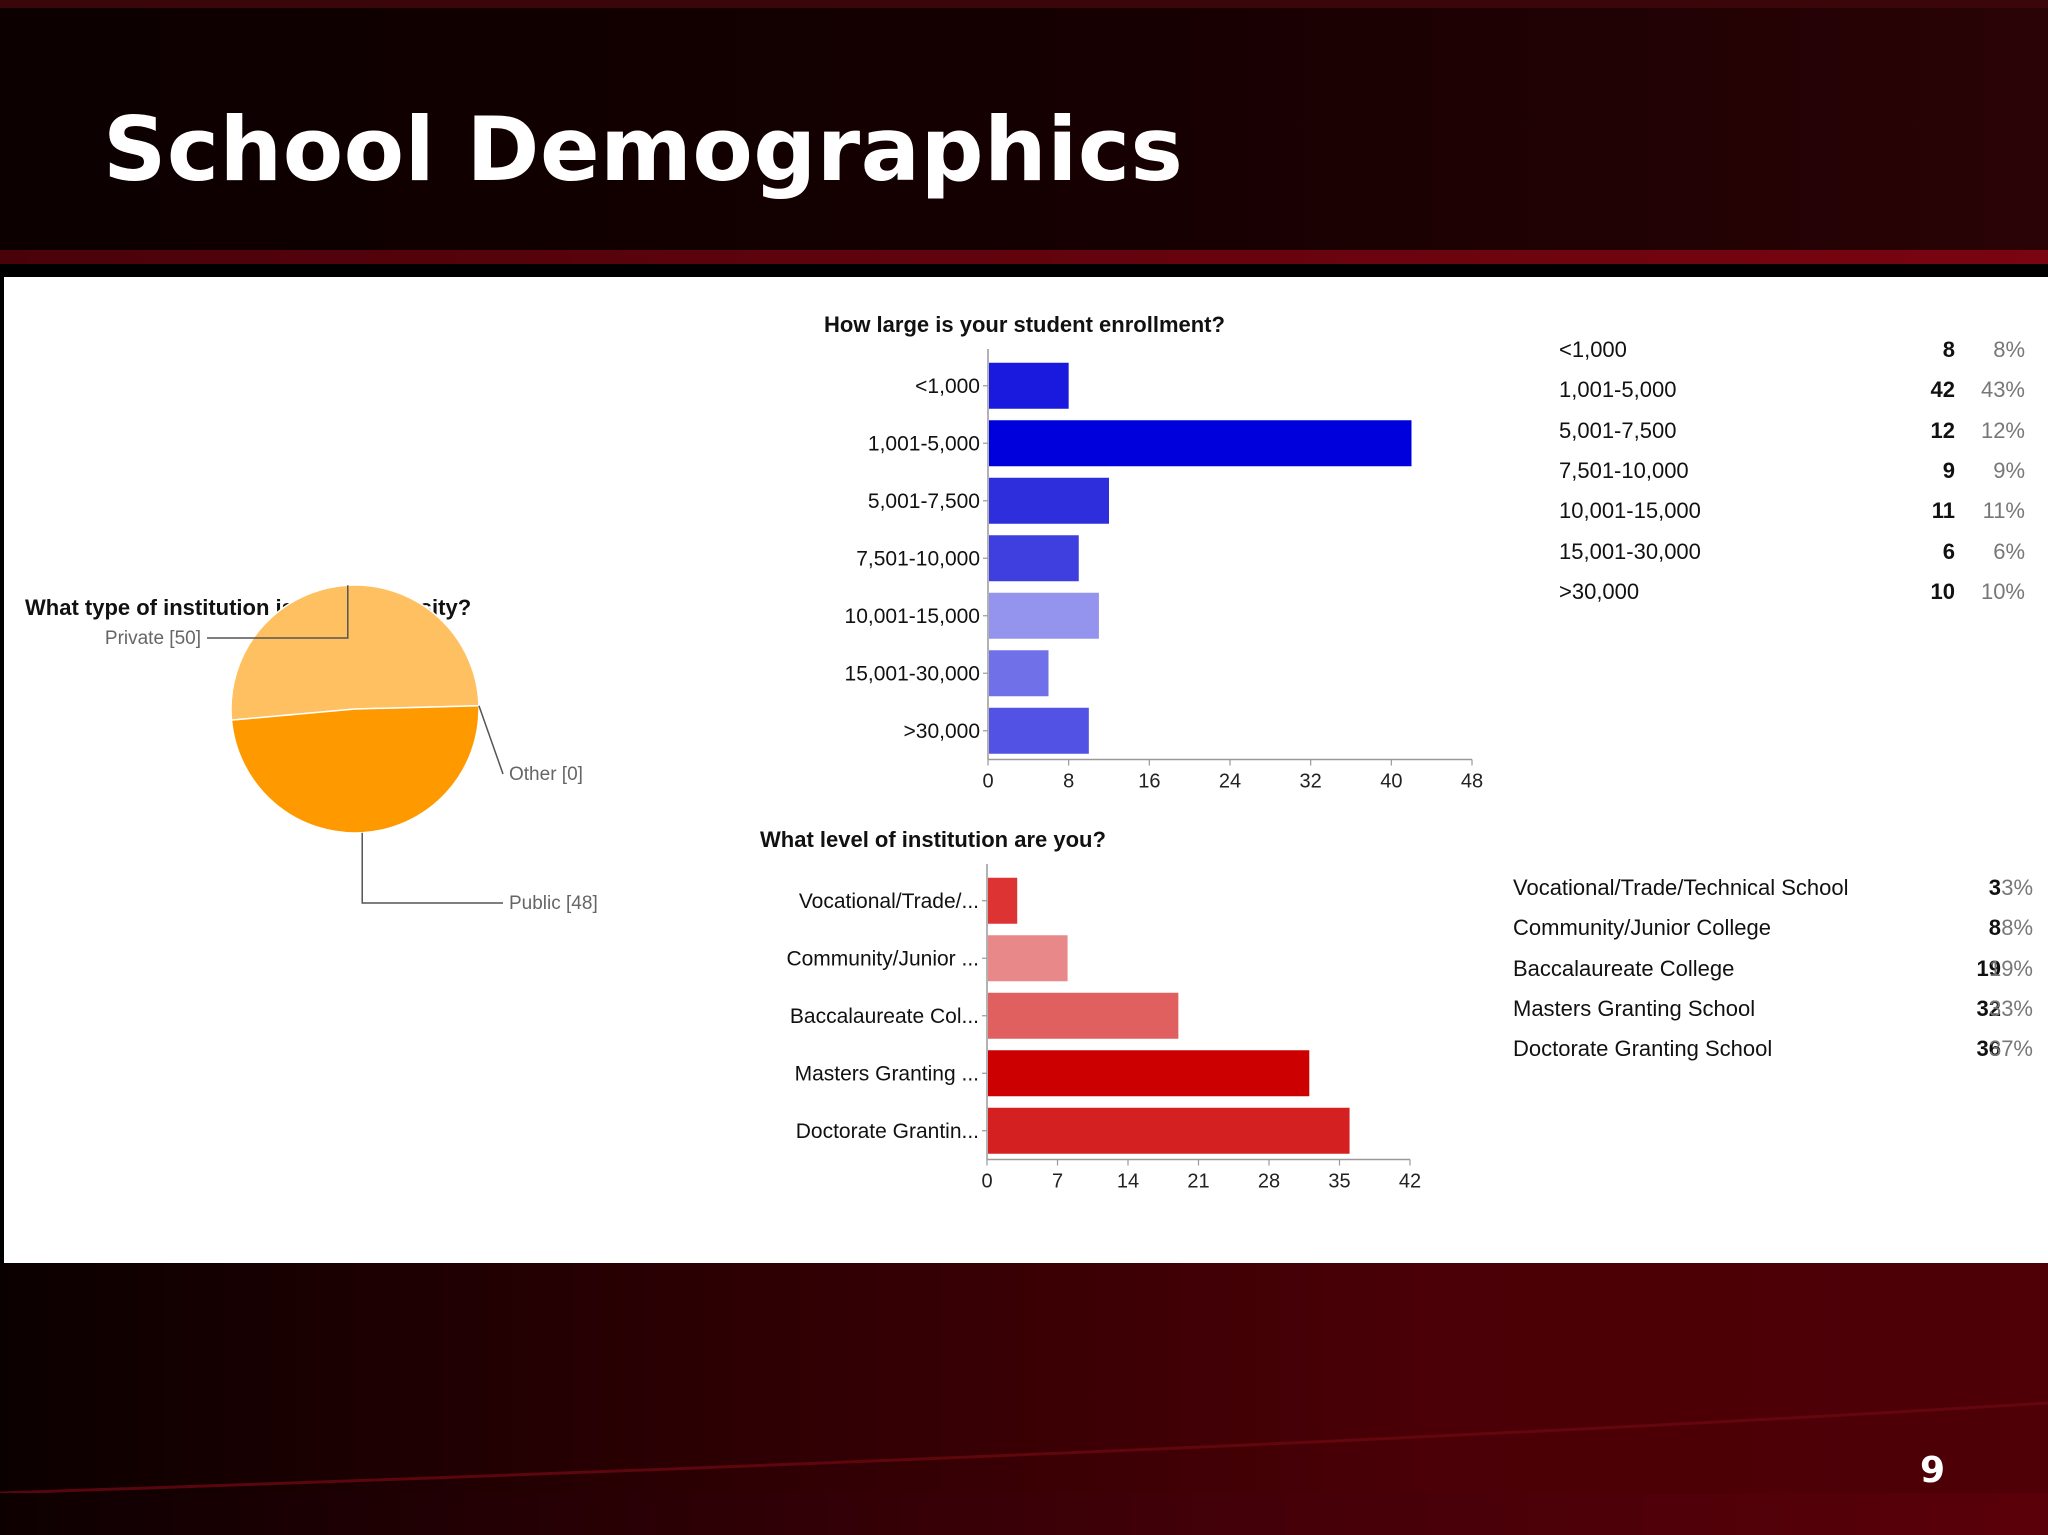 This screenshot has height=1535, width=2048. What do you see at coordinates (1943, 511) in the screenshot?
I see `summary-count: 11` at bounding box center [1943, 511].